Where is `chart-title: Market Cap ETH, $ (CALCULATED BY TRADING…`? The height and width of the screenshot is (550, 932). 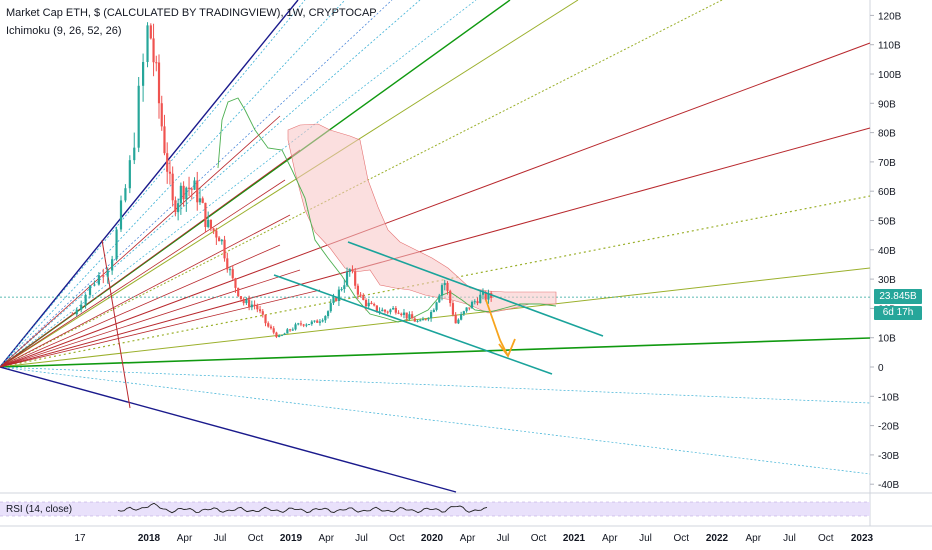
chart-title: Market Cap ETH, $ (CALCULATED BY TRADING… is located at coordinates (191, 13).